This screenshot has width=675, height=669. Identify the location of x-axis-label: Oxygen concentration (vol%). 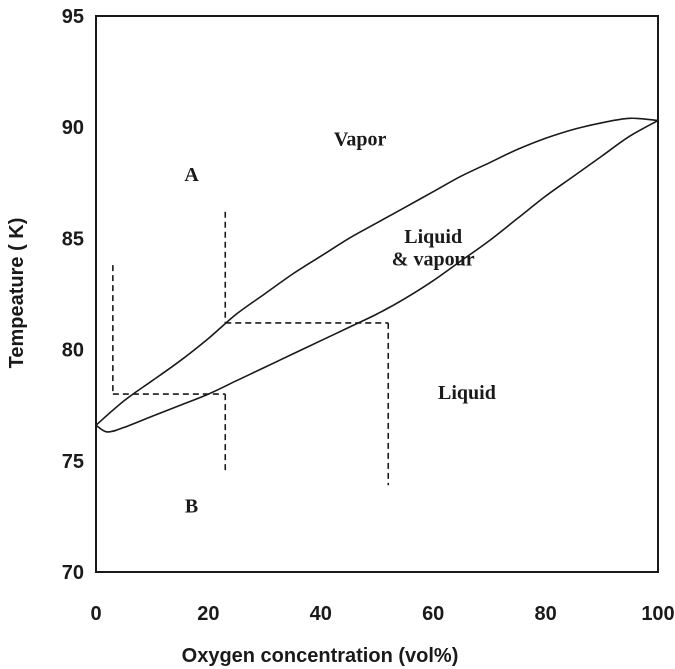
(320, 656).